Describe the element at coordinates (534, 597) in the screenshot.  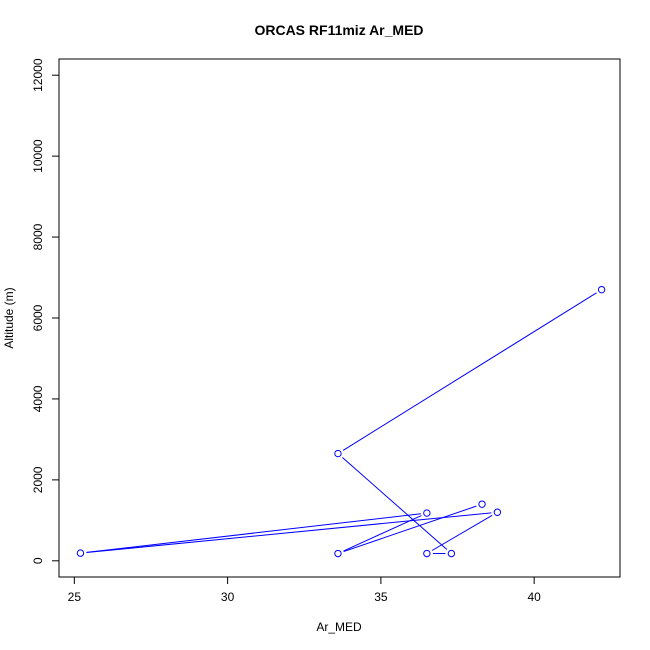
I see `x-tick-label: 40` at that location.